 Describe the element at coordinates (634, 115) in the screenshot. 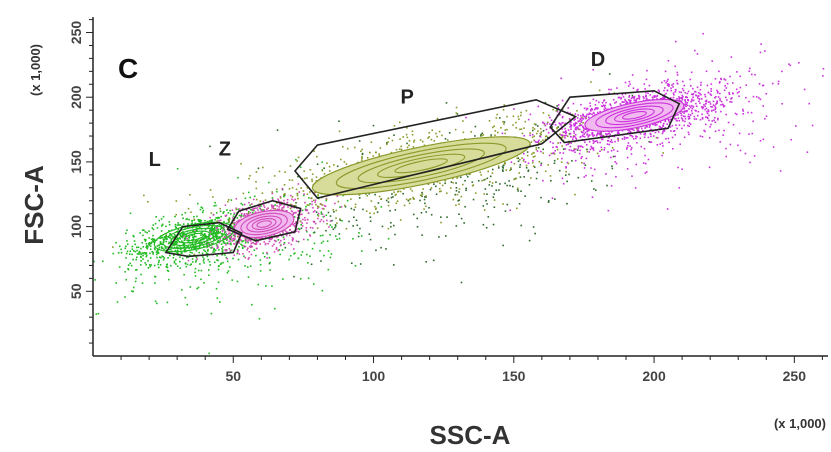

I see `density-contour` at that location.